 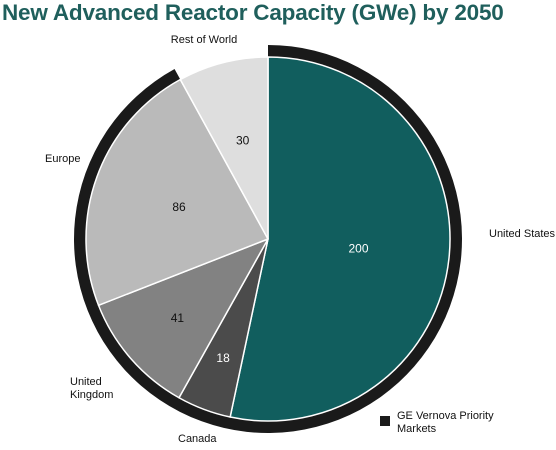 I want to click on pie-slice-united-kingdom, so click(x=183, y=318).